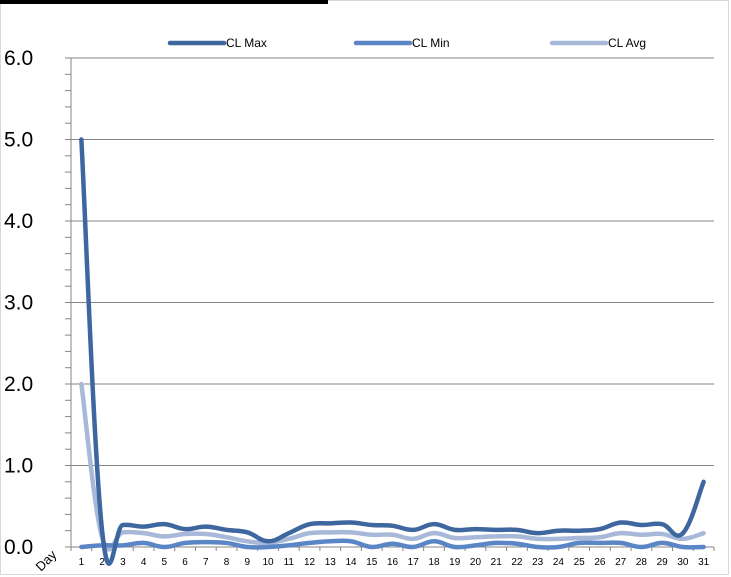 The height and width of the screenshot is (577, 731). I want to click on y-tick-label: 2.0, so click(18, 384).